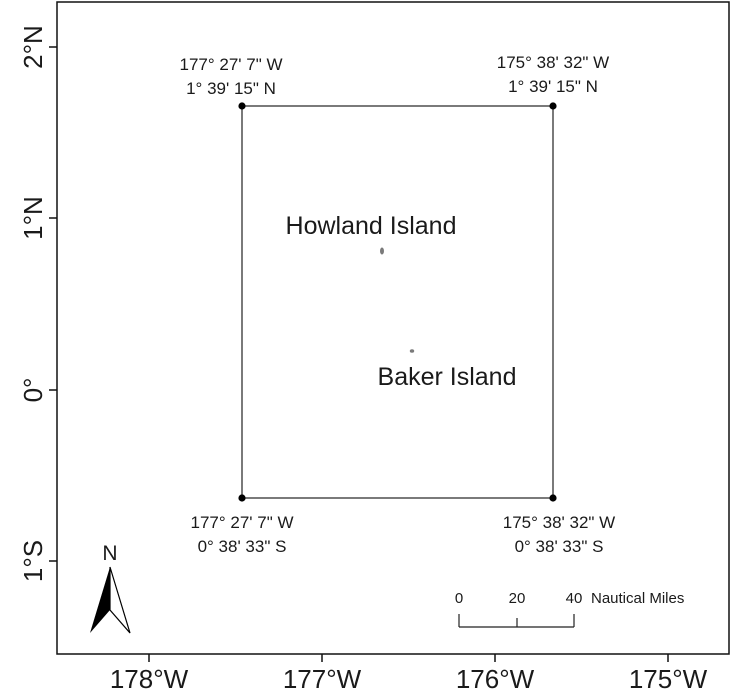  What do you see at coordinates (517, 598) in the screenshot?
I see `scale-bar-tick-20: 20` at bounding box center [517, 598].